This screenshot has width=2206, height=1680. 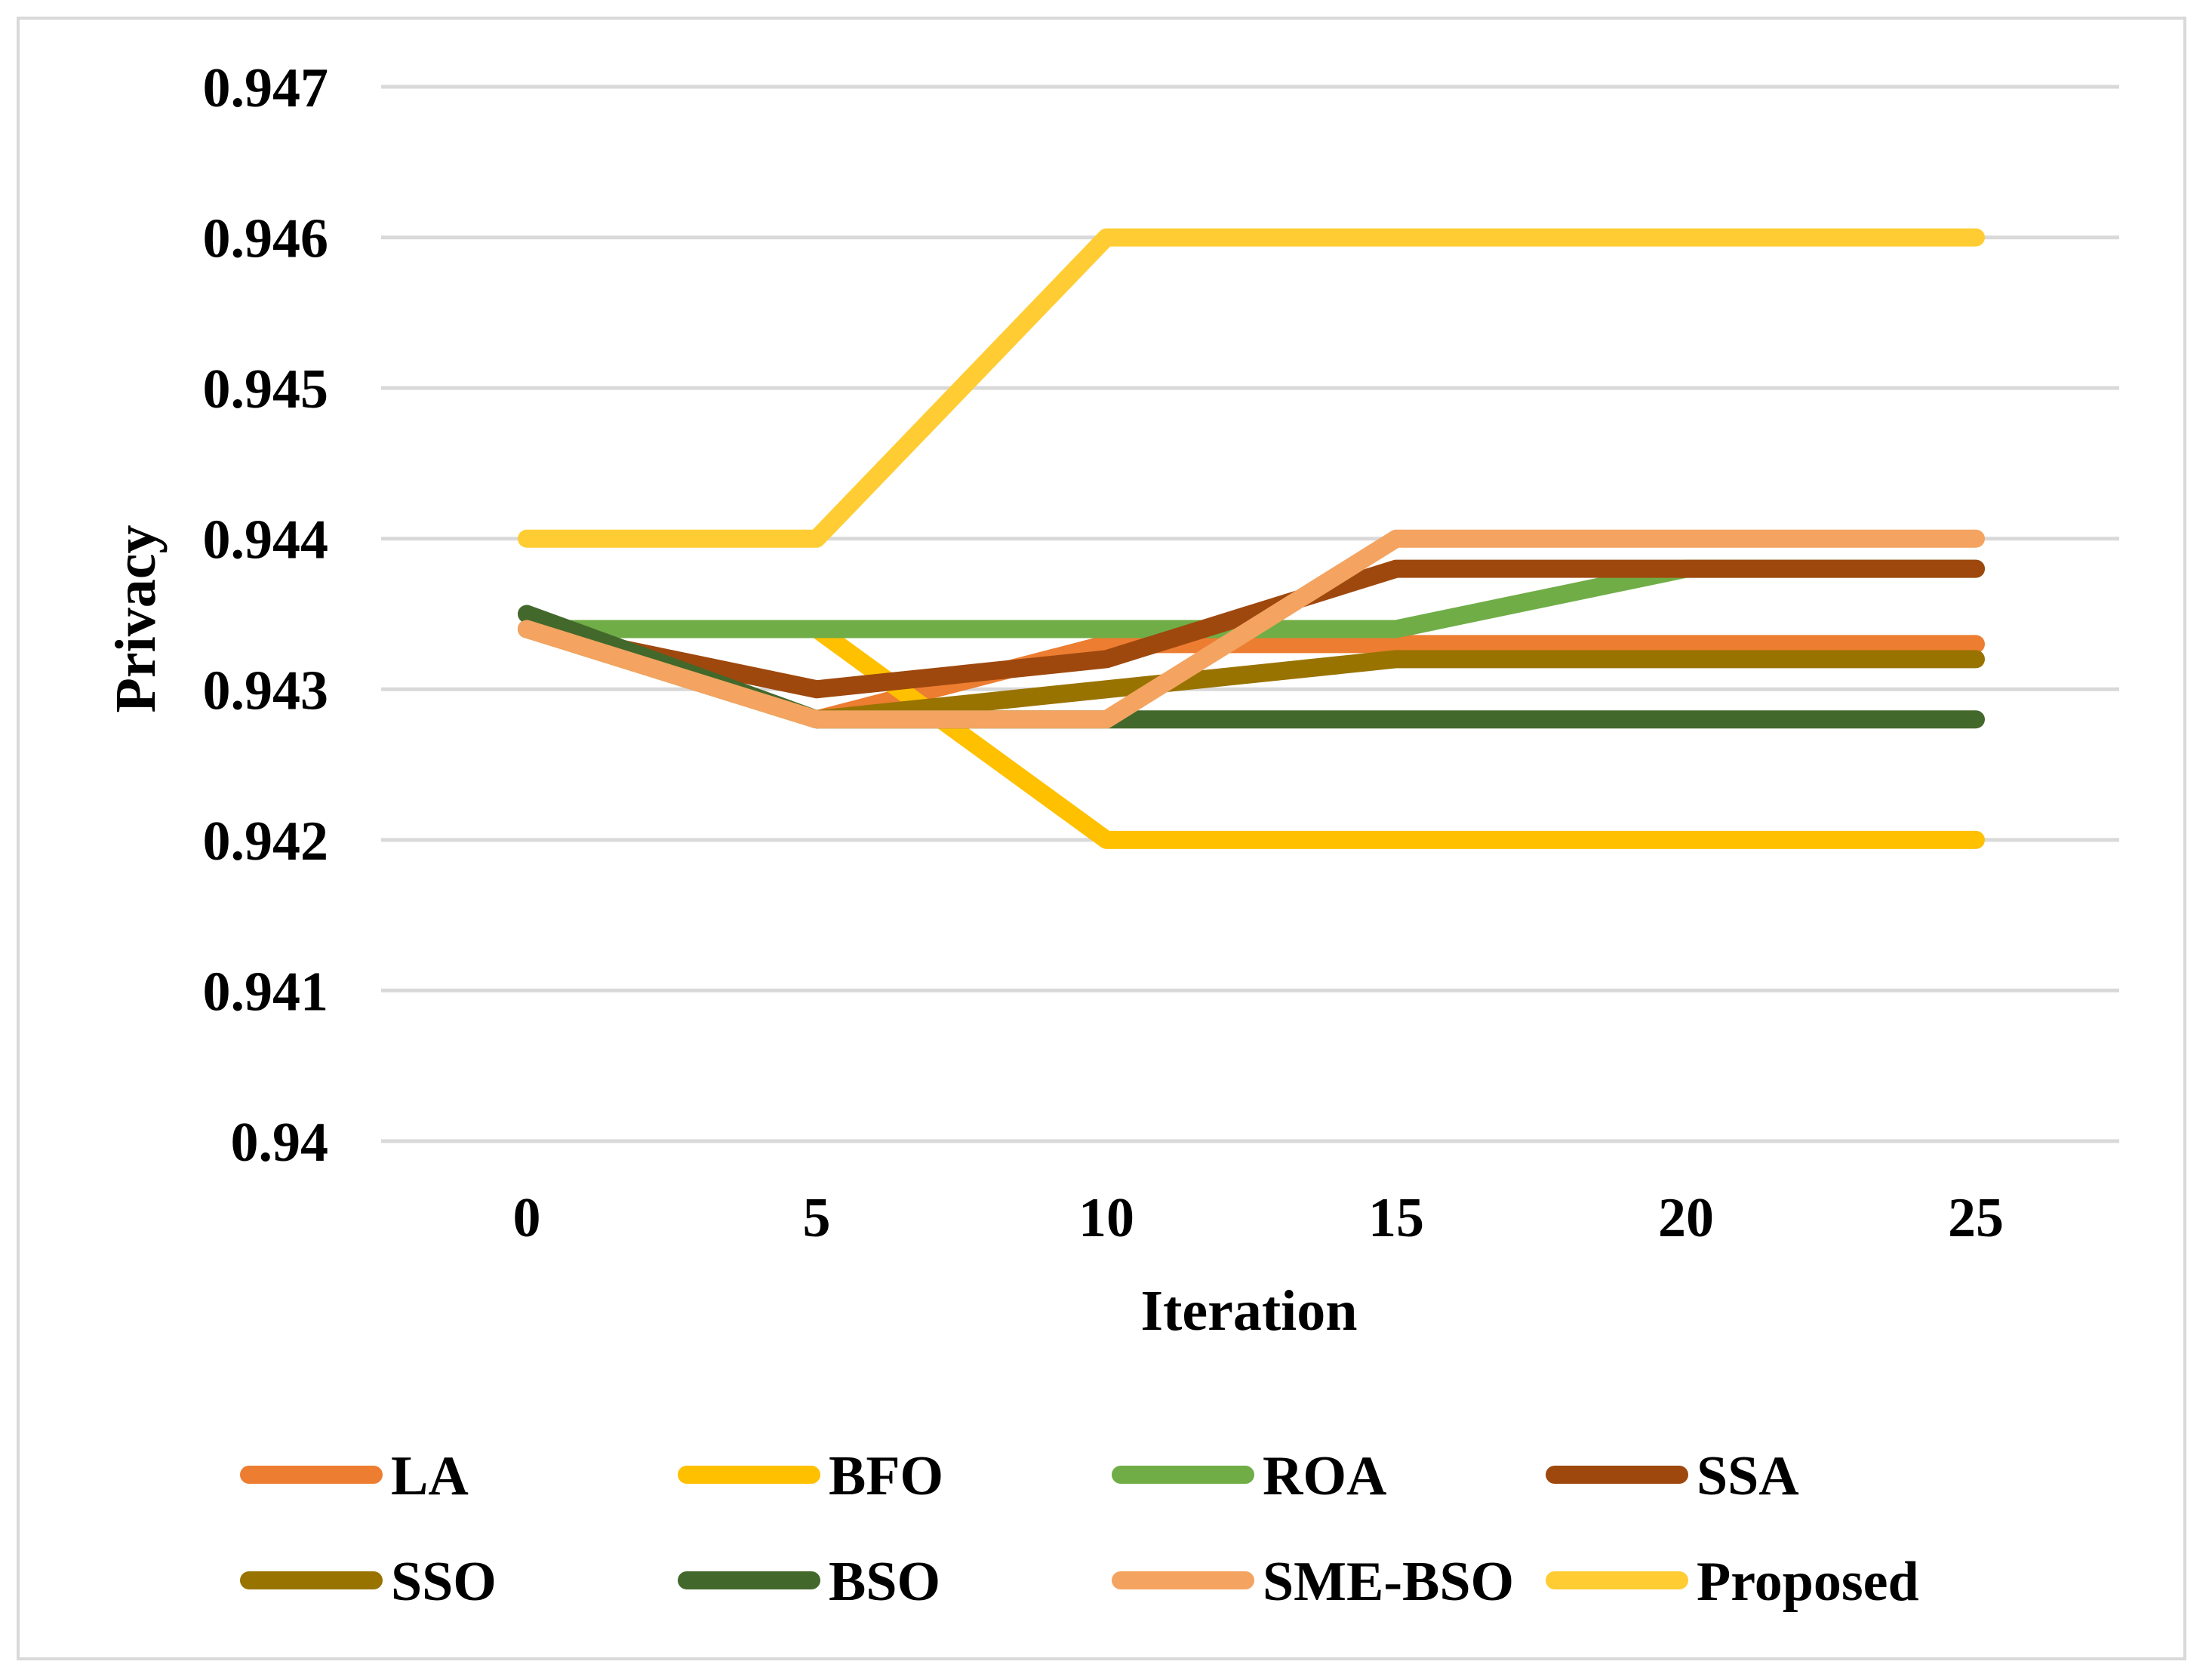 What do you see at coordinates (1388, 1582) in the screenshot?
I see `legend-label: SME-BSO` at bounding box center [1388, 1582].